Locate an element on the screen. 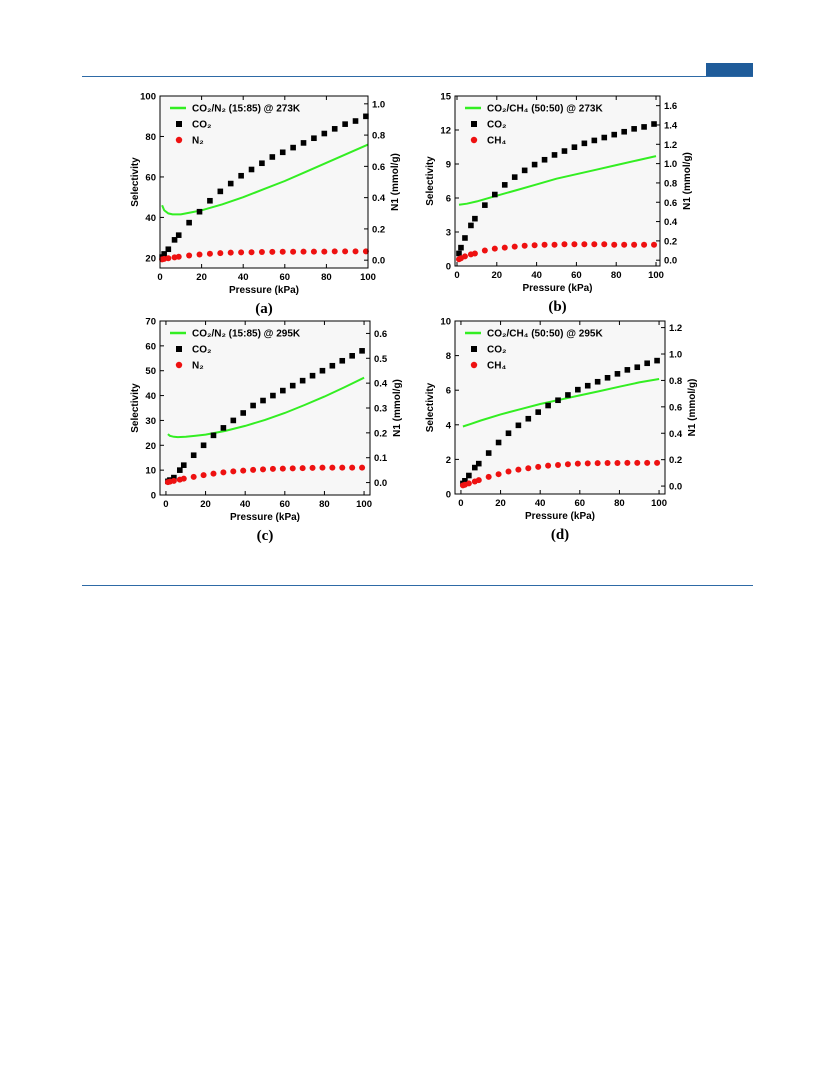 The height and width of the screenshot is (1091, 833). y-tick-label: 30 is located at coordinates (150, 421).